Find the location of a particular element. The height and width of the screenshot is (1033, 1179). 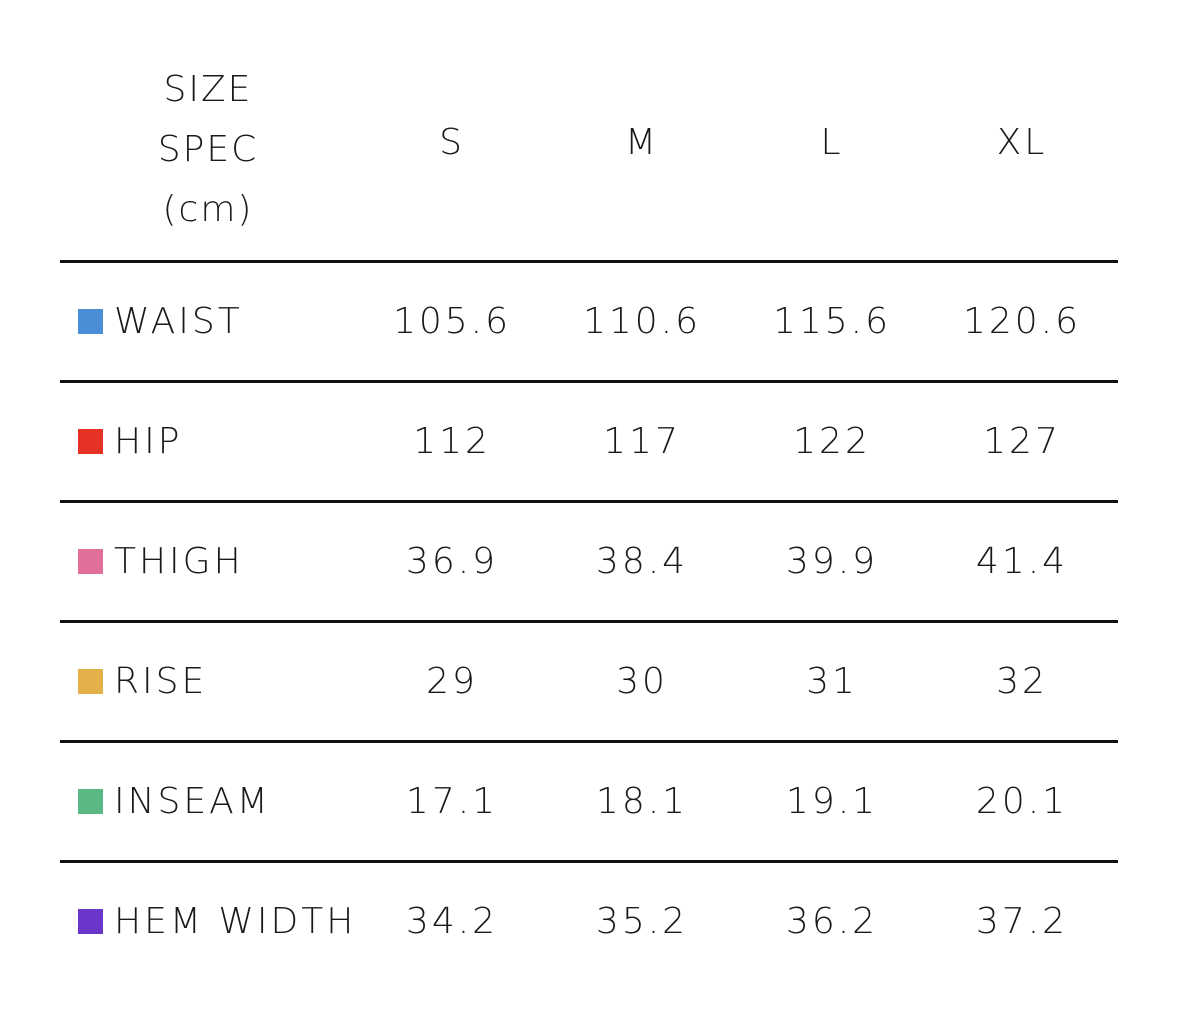

row-label-hem-width: HEM WIDTH is located at coordinates (235, 921).